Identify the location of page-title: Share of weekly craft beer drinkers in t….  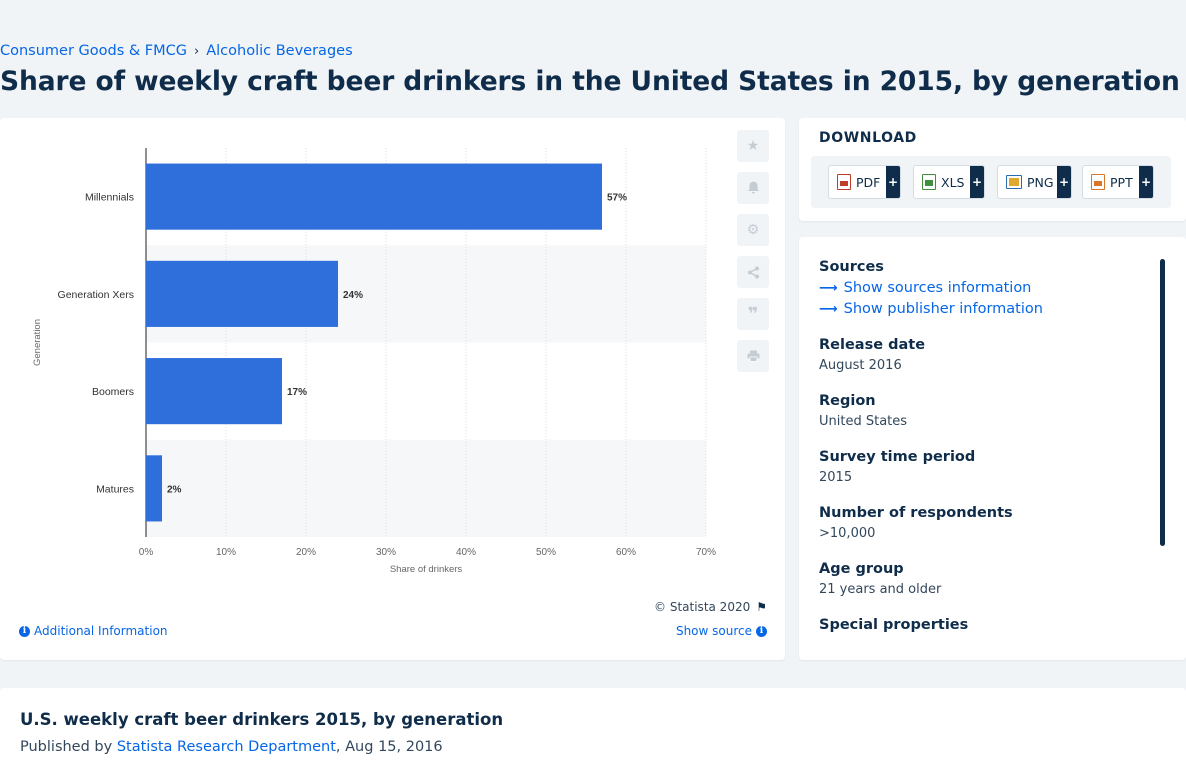
(590, 81).